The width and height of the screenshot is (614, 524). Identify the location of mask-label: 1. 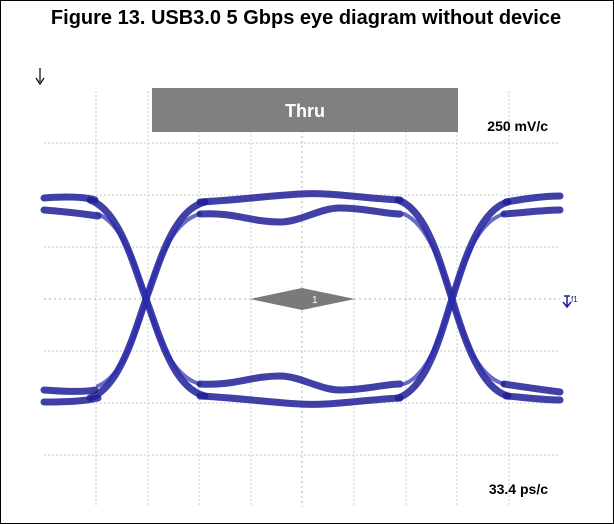
(315, 300).